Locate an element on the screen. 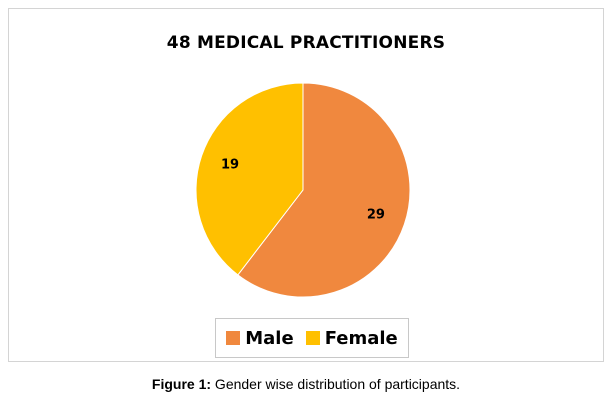 The height and width of the screenshot is (407, 612). legend-swatch-male is located at coordinates (233, 338).